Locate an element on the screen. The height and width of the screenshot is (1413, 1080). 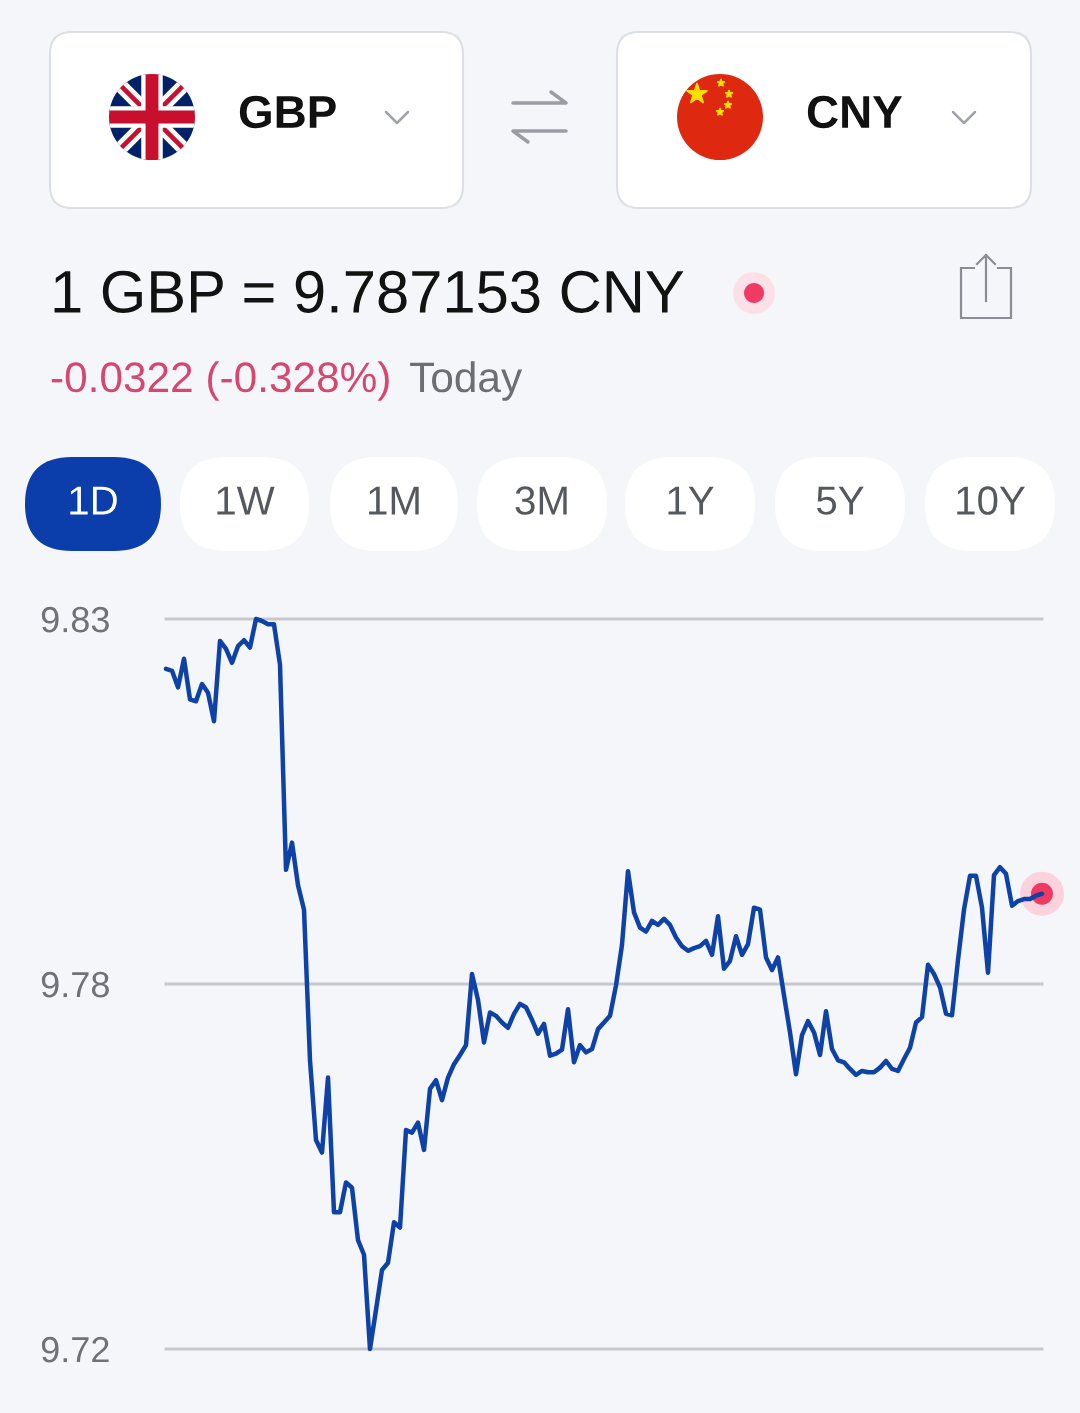
text: 3M is located at coordinates (541, 500).